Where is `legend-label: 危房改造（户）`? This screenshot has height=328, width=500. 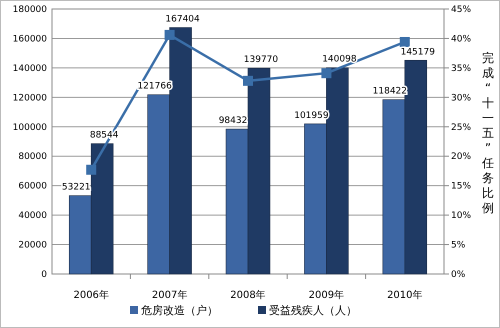
legend-label: 危房改造（户） is located at coordinates (179, 310).